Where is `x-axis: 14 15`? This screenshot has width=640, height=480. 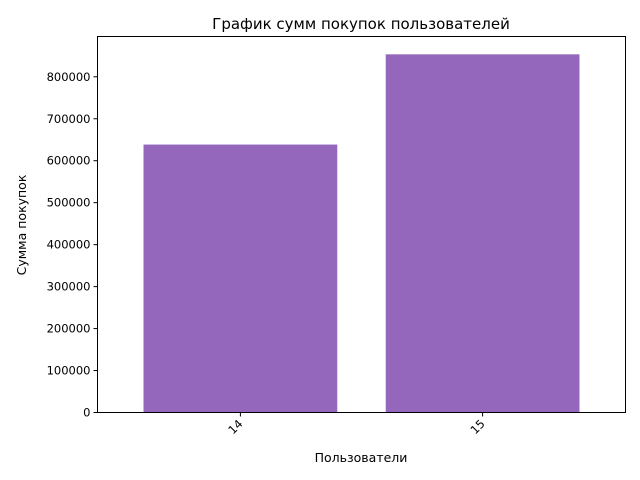 x-axis: 14 15 is located at coordinates (356, 424).